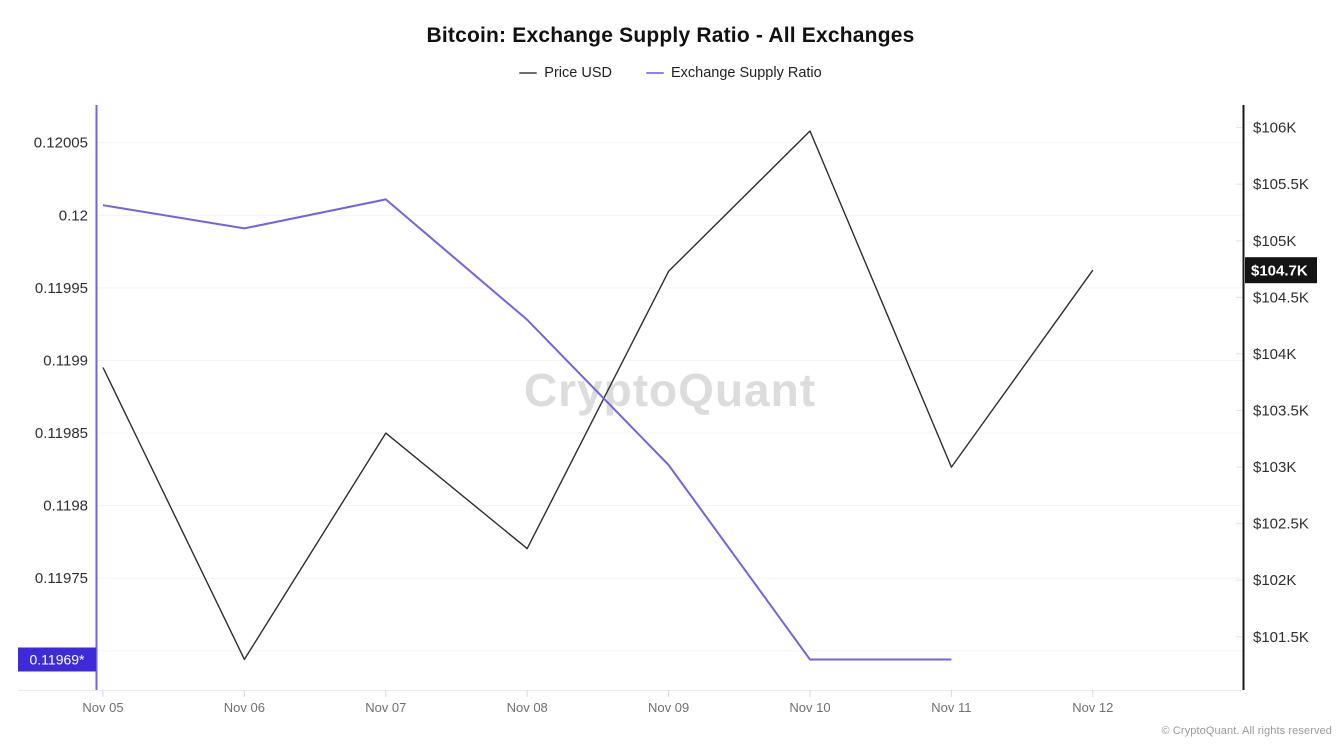  What do you see at coordinates (809, 707) in the screenshot?
I see `x-axis-label: Nov 10` at bounding box center [809, 707].